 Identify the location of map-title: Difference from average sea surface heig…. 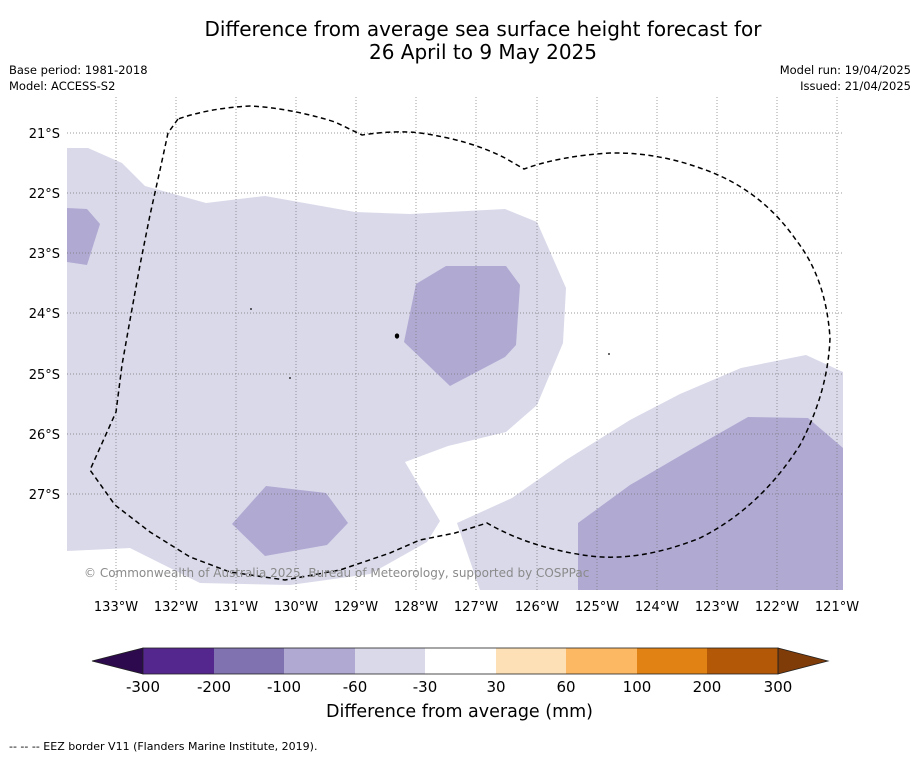
(459, 41).